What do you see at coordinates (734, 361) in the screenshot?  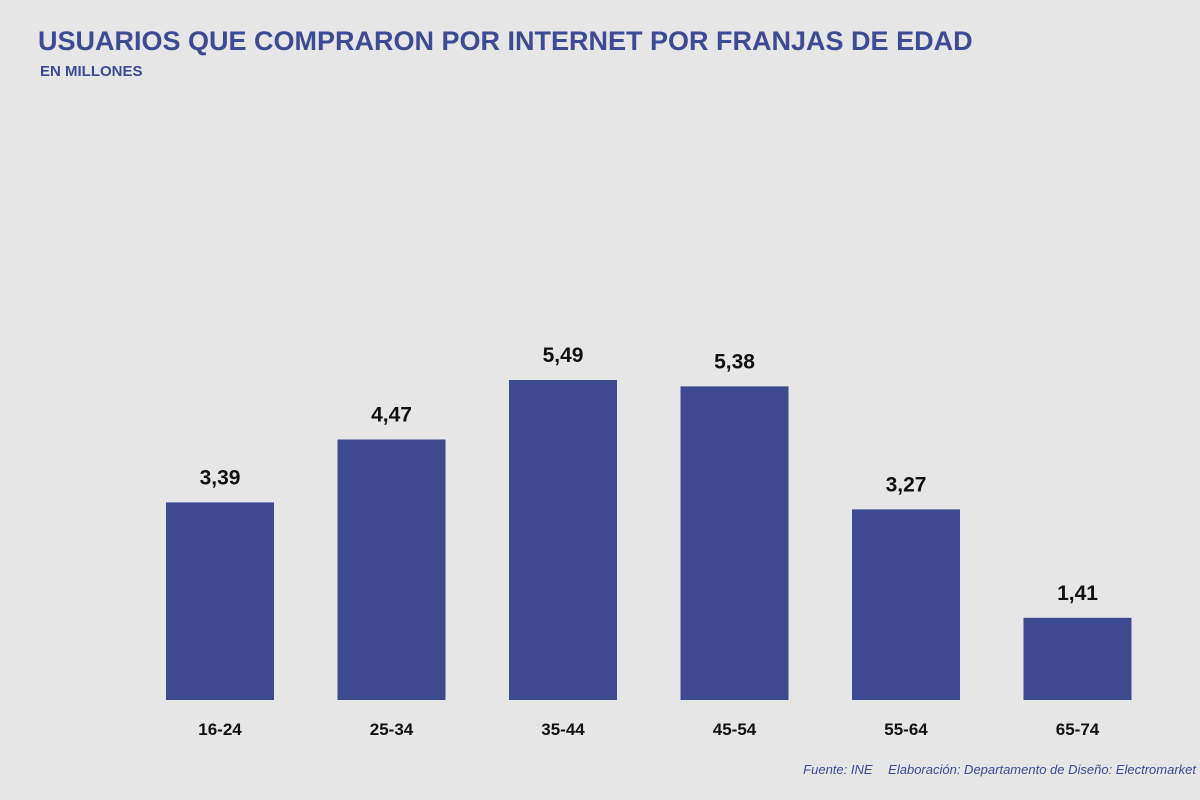 I see `value-label-45-54: 5,38` at bounding box center [734, 361].